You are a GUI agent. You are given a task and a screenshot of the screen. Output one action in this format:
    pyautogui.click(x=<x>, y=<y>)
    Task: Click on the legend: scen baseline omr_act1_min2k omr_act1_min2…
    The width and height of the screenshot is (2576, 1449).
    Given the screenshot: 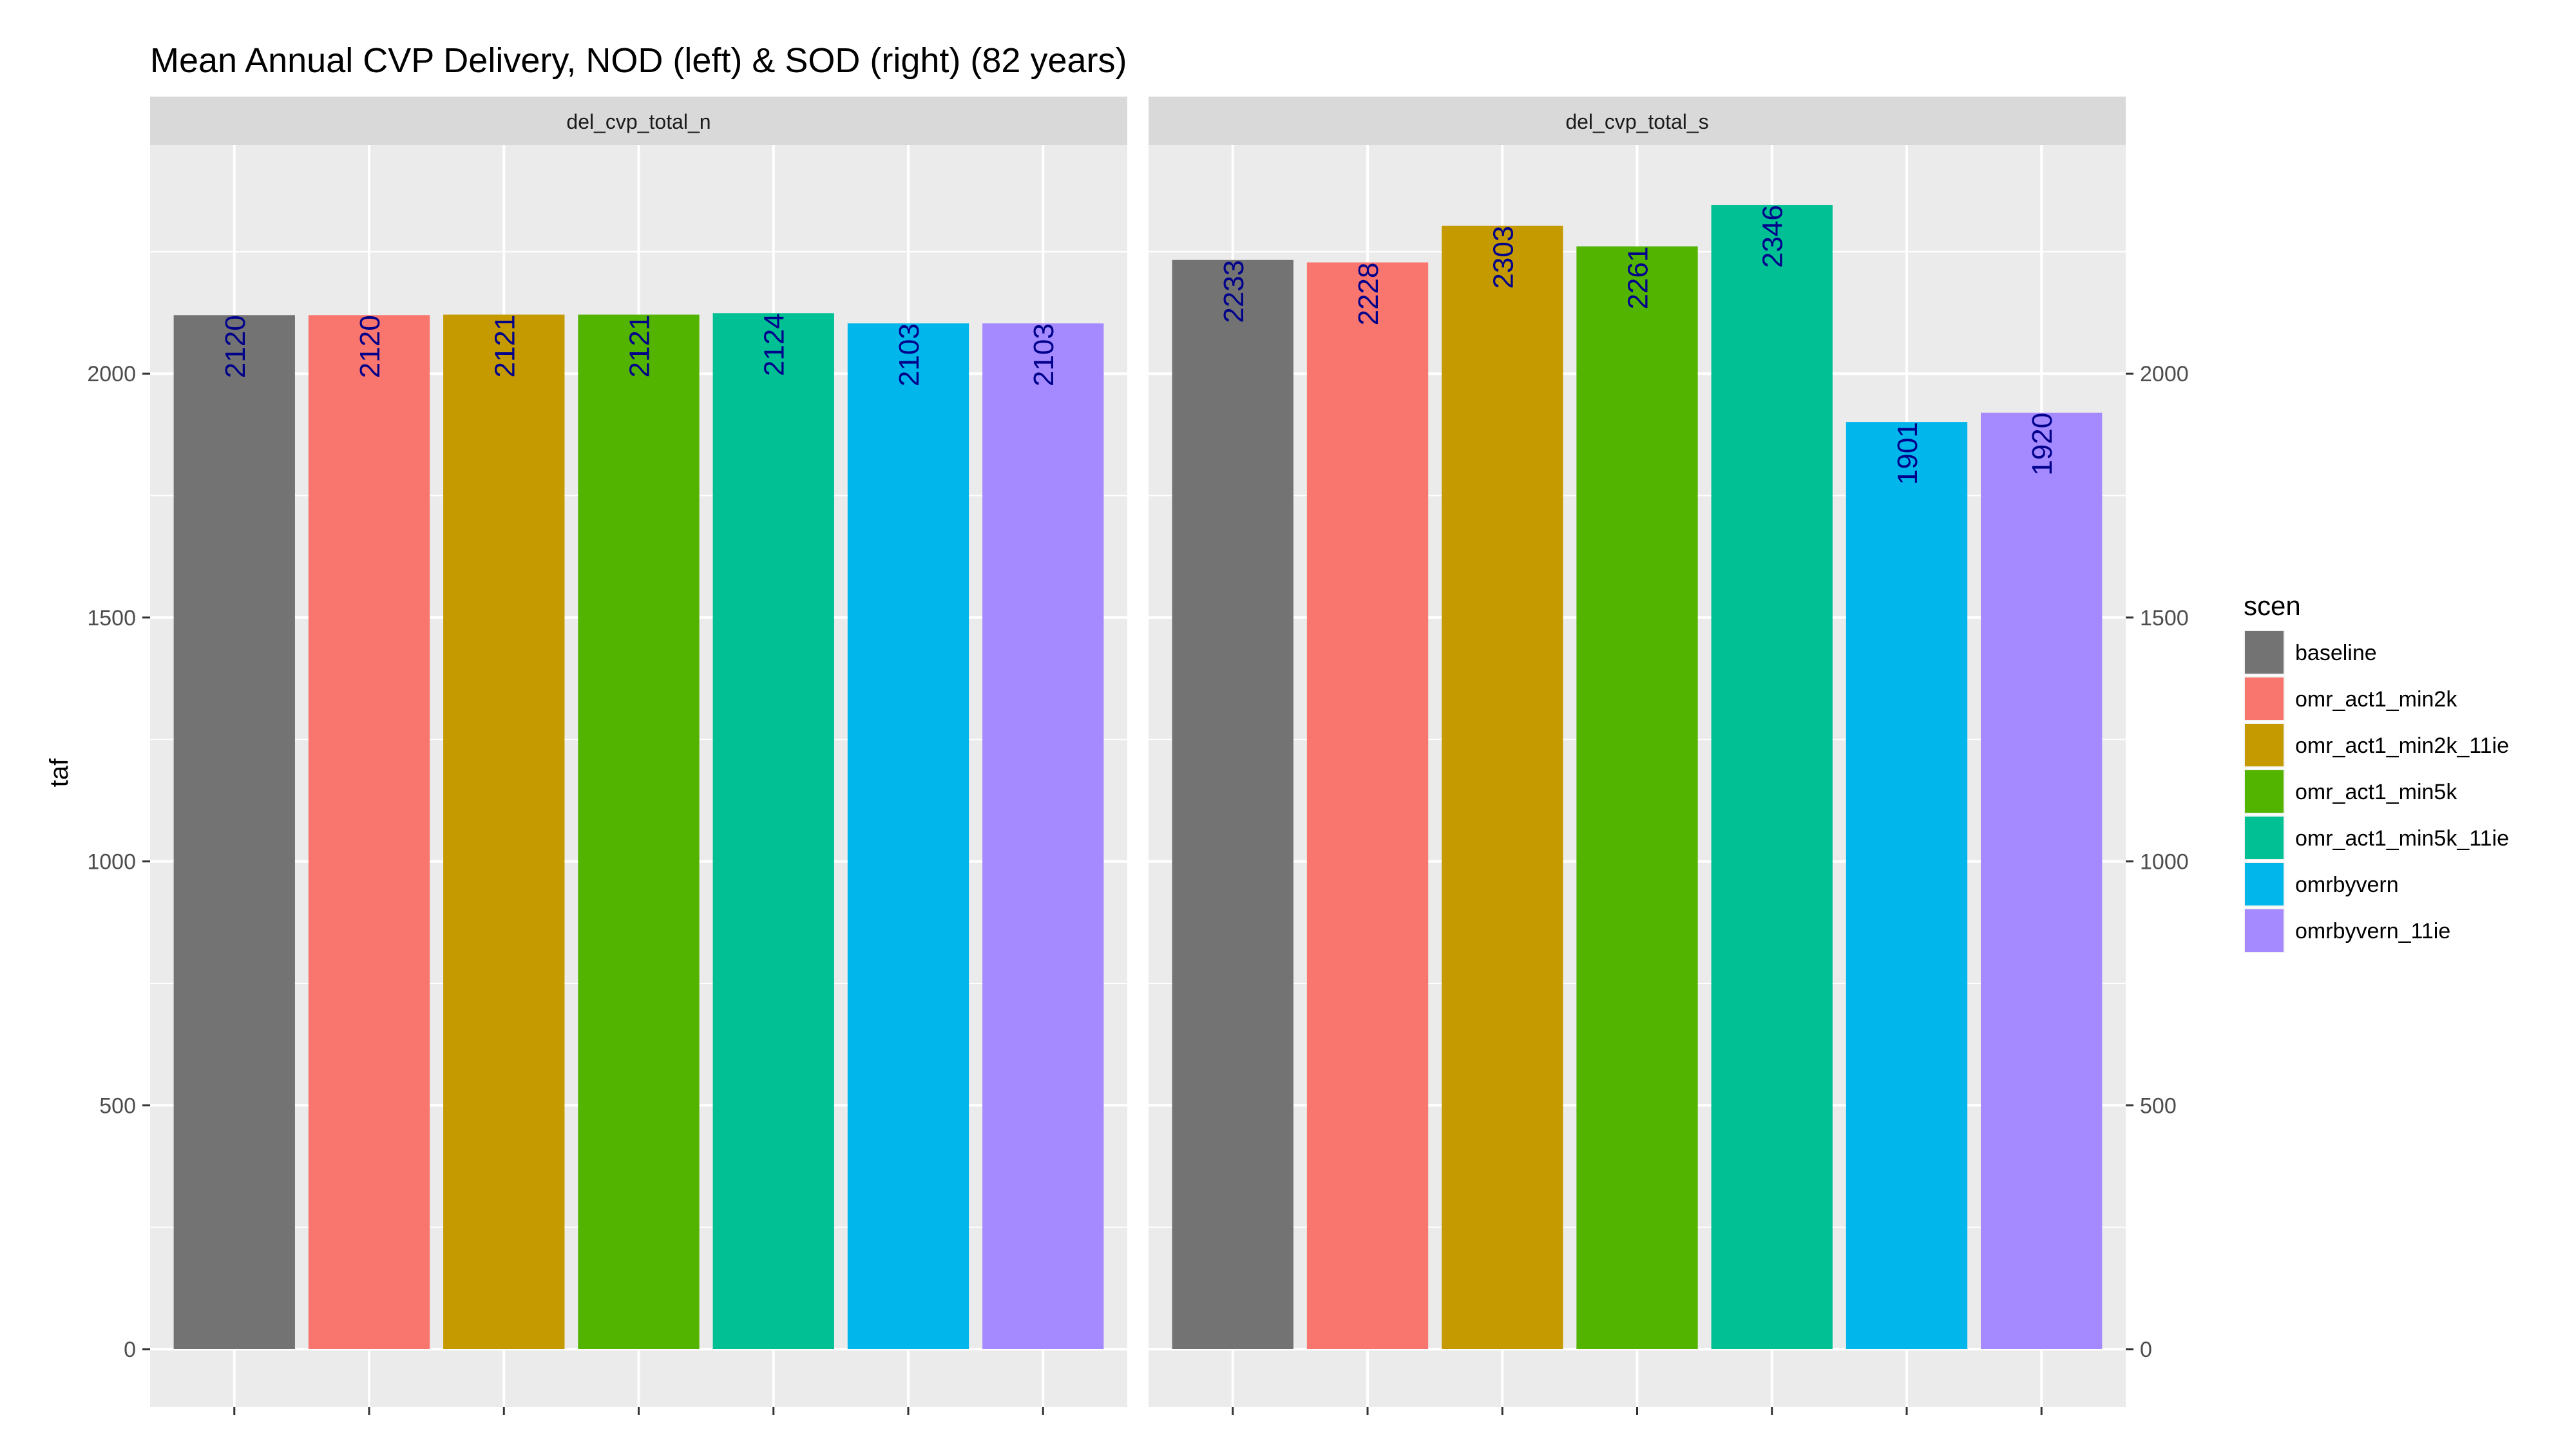 What is the action you would take?
    pyautogui.click(x=2376, y=772)
    